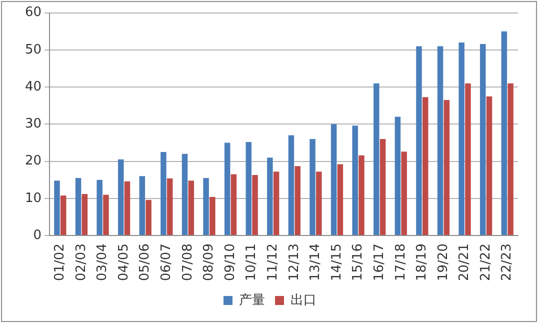  I want to click on x-tick-label: 05/06, so click(145, 263).